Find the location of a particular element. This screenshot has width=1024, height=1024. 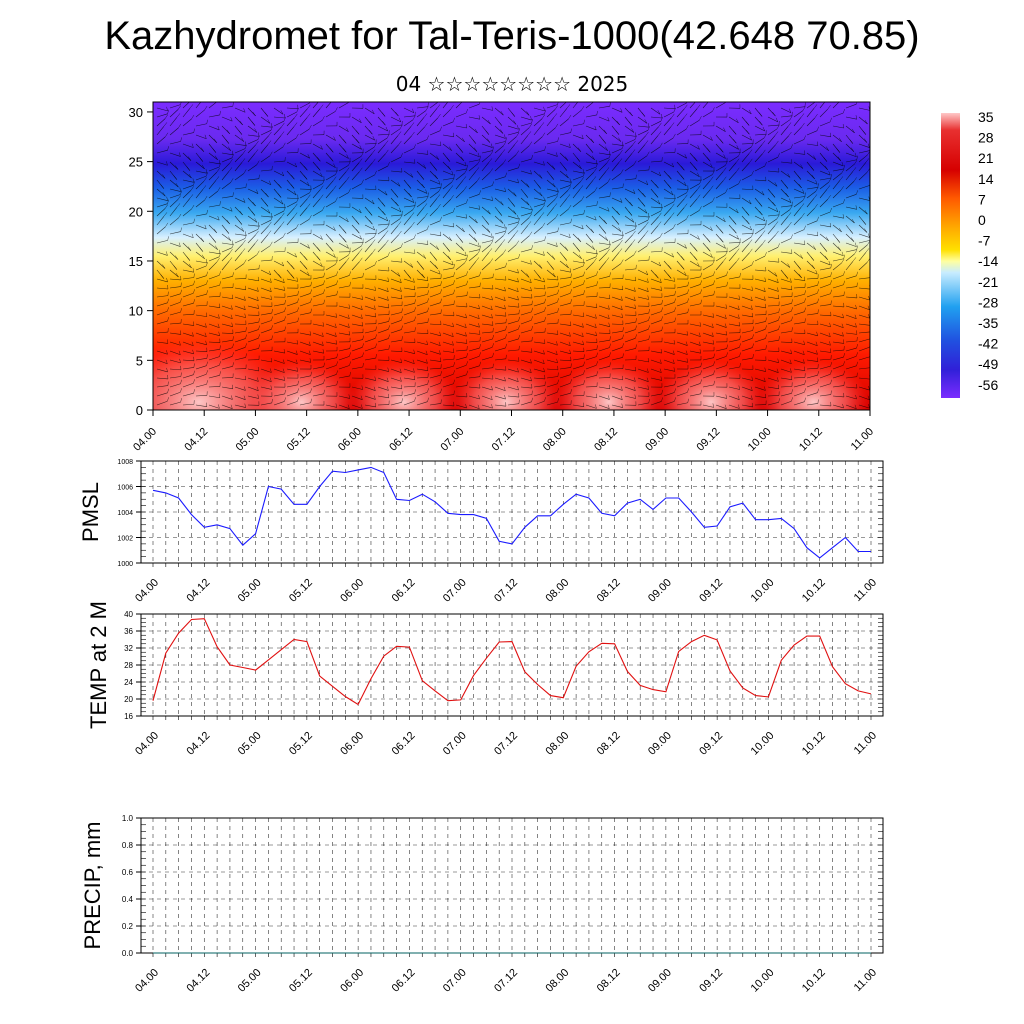

y-tick-label: 0.4 is located at coordinates (128, 899).